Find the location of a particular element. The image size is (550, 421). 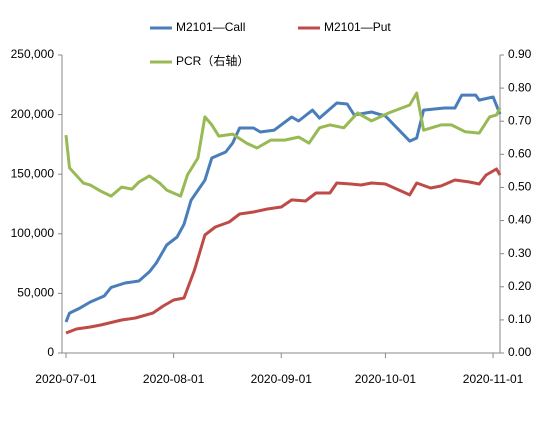

y-tick-label: 0 is located at coordinates (50, 352).